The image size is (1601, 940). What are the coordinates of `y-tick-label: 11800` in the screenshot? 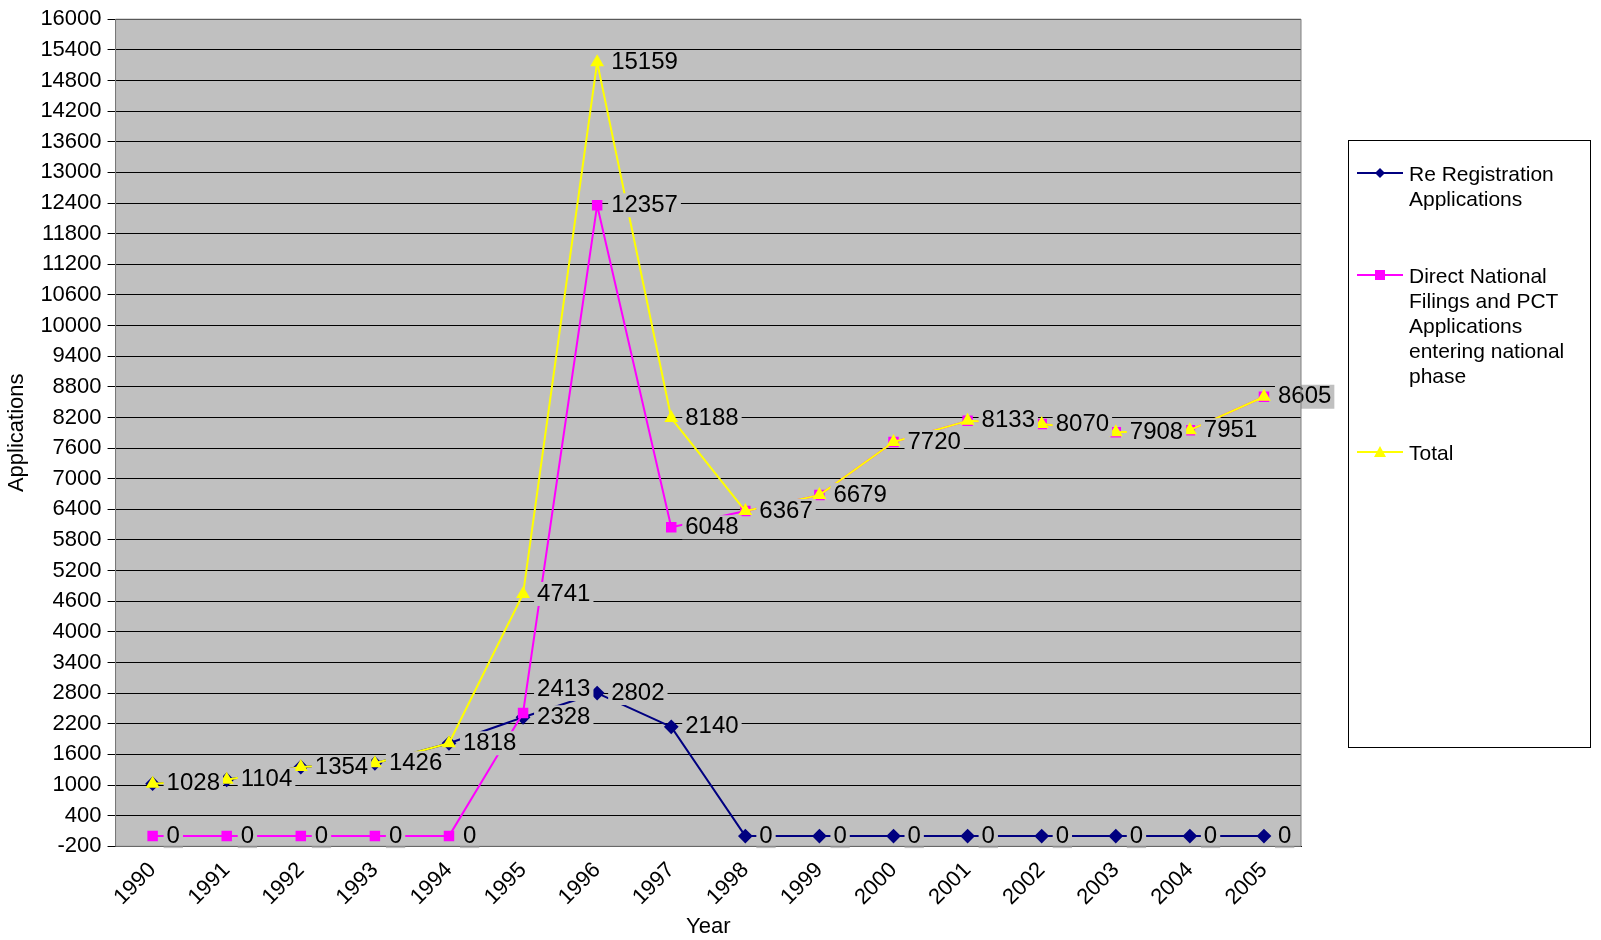 It's located at (72, 232).